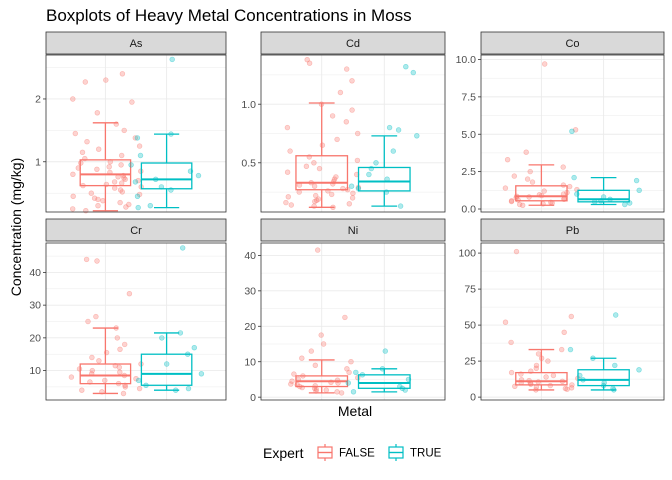  Describe the element at coordinates (35, 306) in the screenshot. I see `y-tick-label: 30` at that location.